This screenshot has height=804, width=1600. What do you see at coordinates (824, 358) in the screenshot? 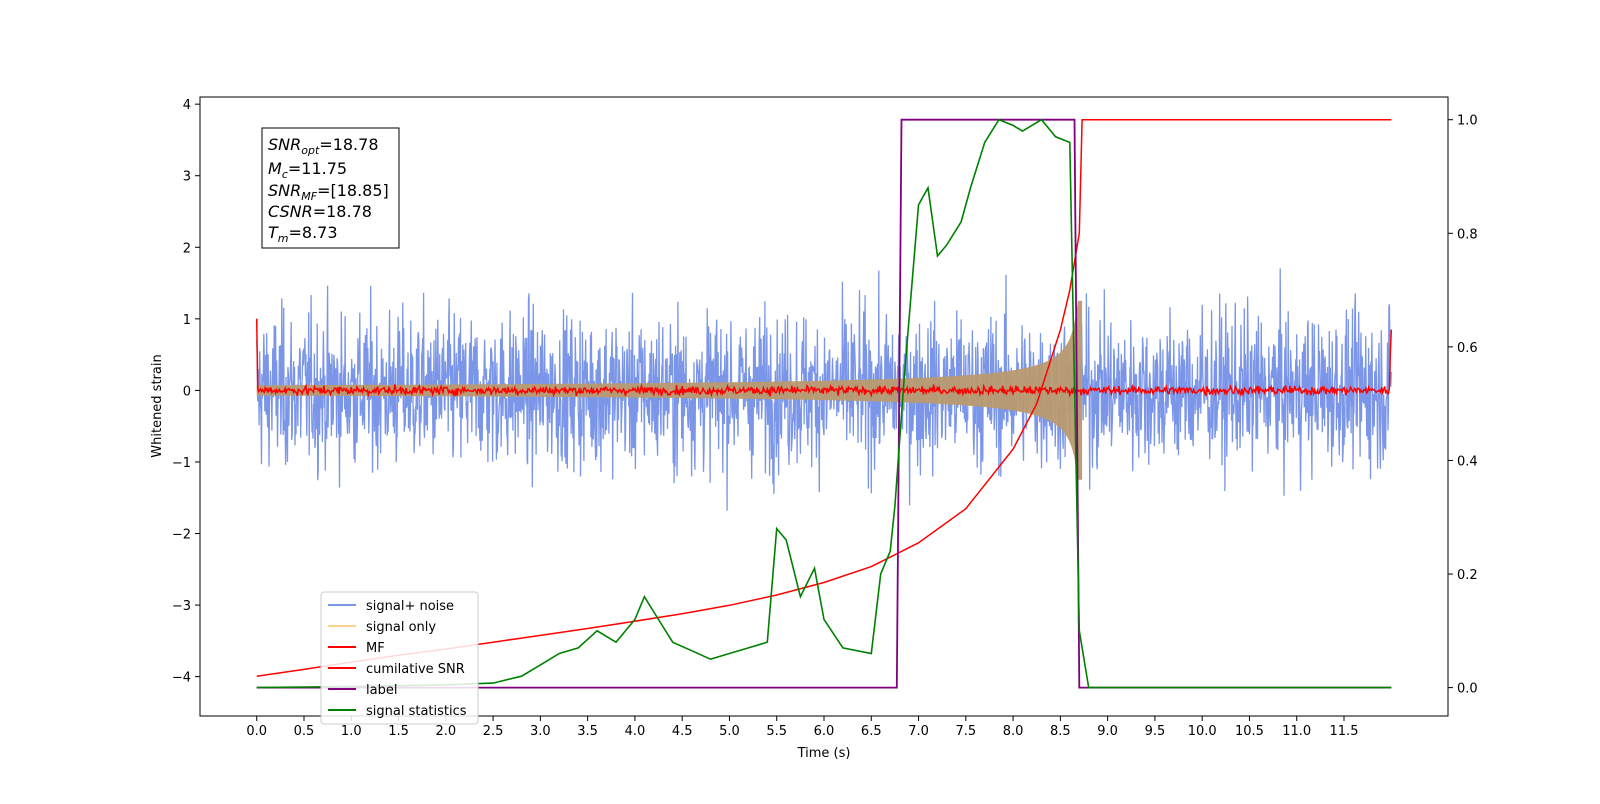
I see `series-mf` at bounding box center [824, 358].